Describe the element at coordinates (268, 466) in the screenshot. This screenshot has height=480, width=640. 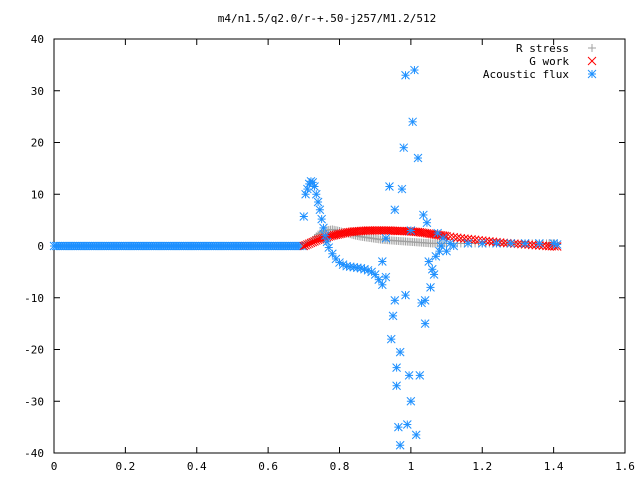
I see `x-tick-label: 0.6` at that location.